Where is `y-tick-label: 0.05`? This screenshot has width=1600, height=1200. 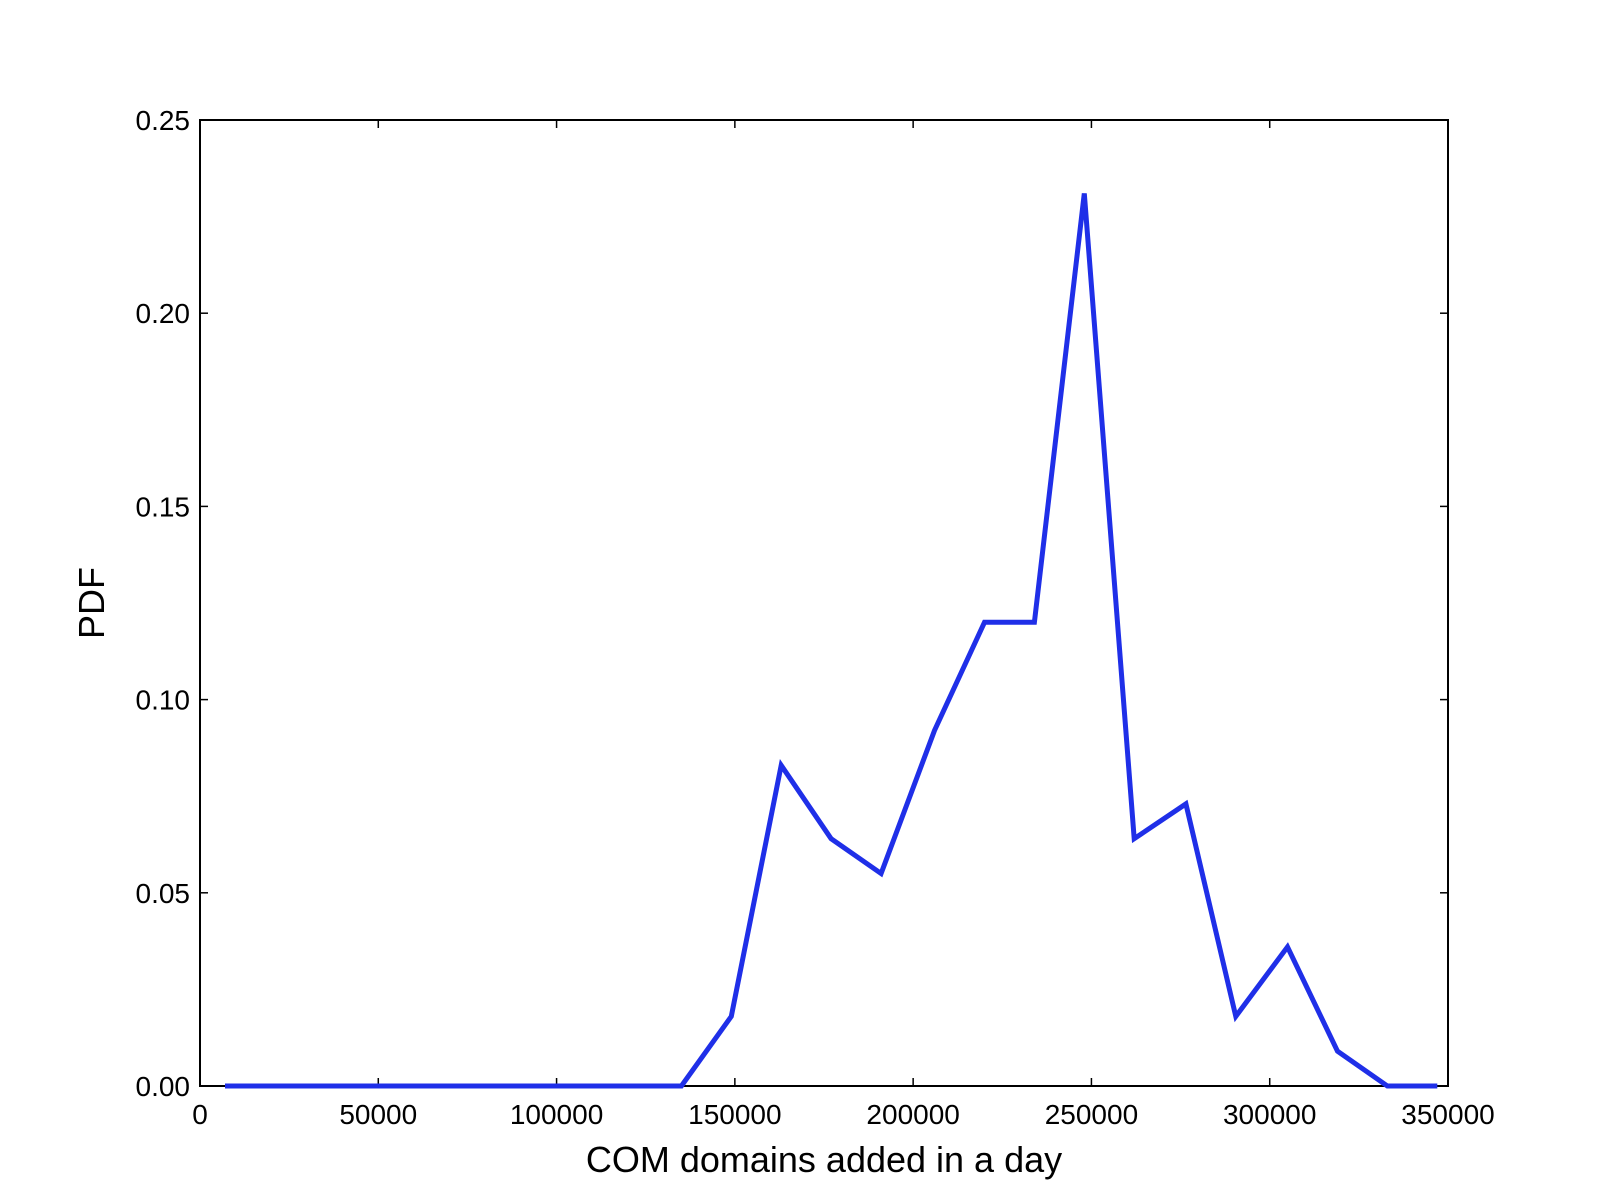 y-tick-label: 0.05 is located at coordinates (163, 893).